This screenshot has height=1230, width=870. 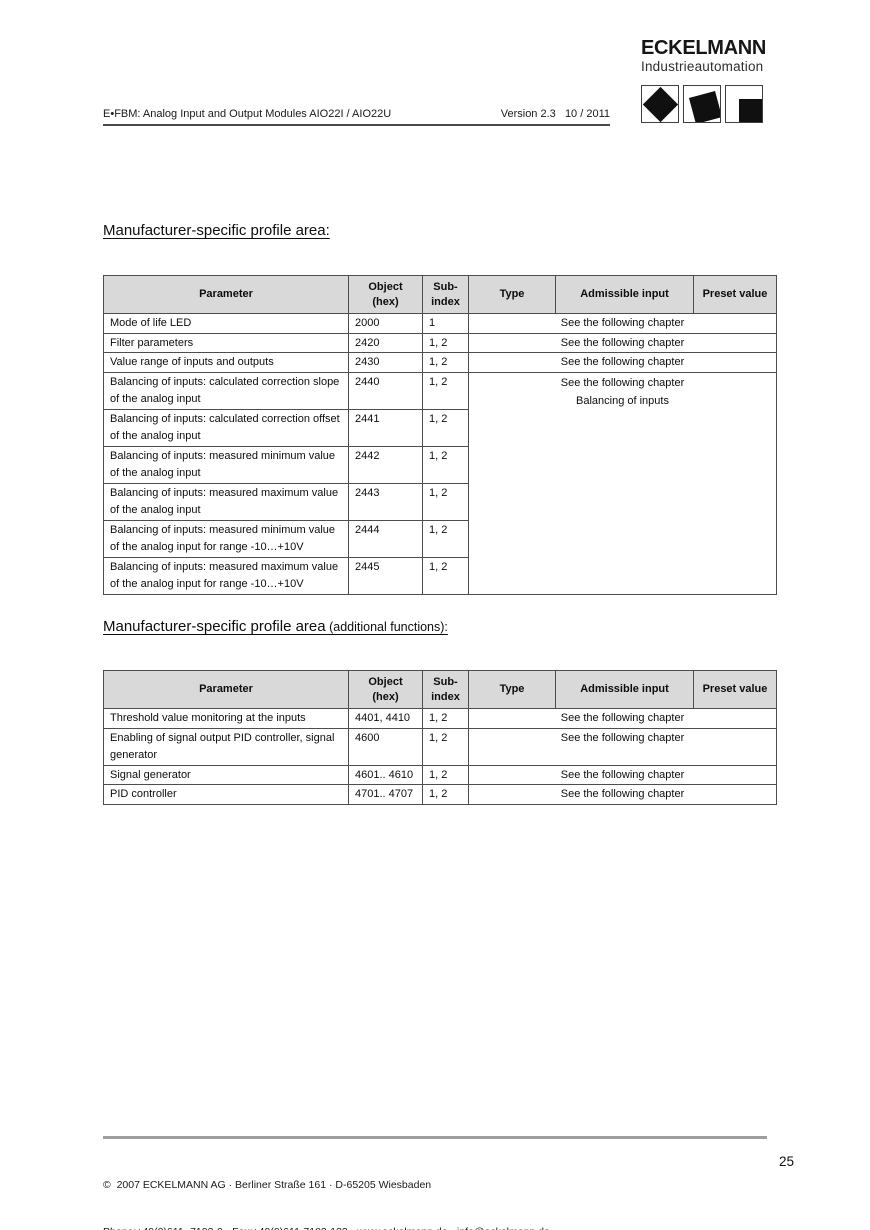 I want to click on object-cell: 2445, so click(x=385, y=575).